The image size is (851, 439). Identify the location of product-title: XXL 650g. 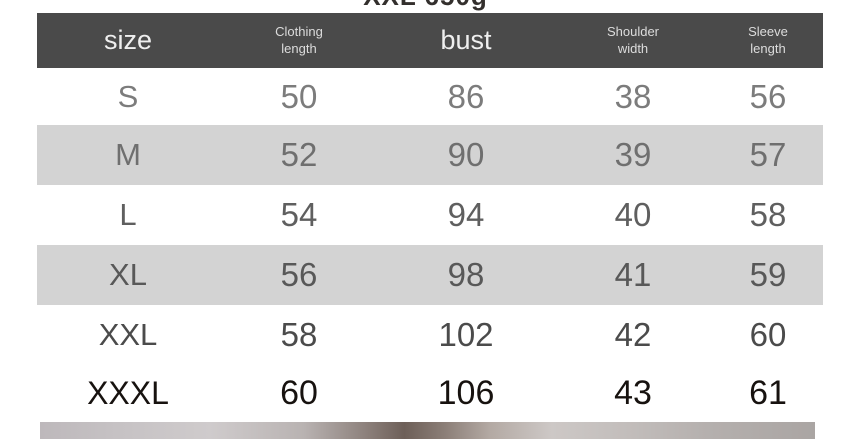
(425, 5).